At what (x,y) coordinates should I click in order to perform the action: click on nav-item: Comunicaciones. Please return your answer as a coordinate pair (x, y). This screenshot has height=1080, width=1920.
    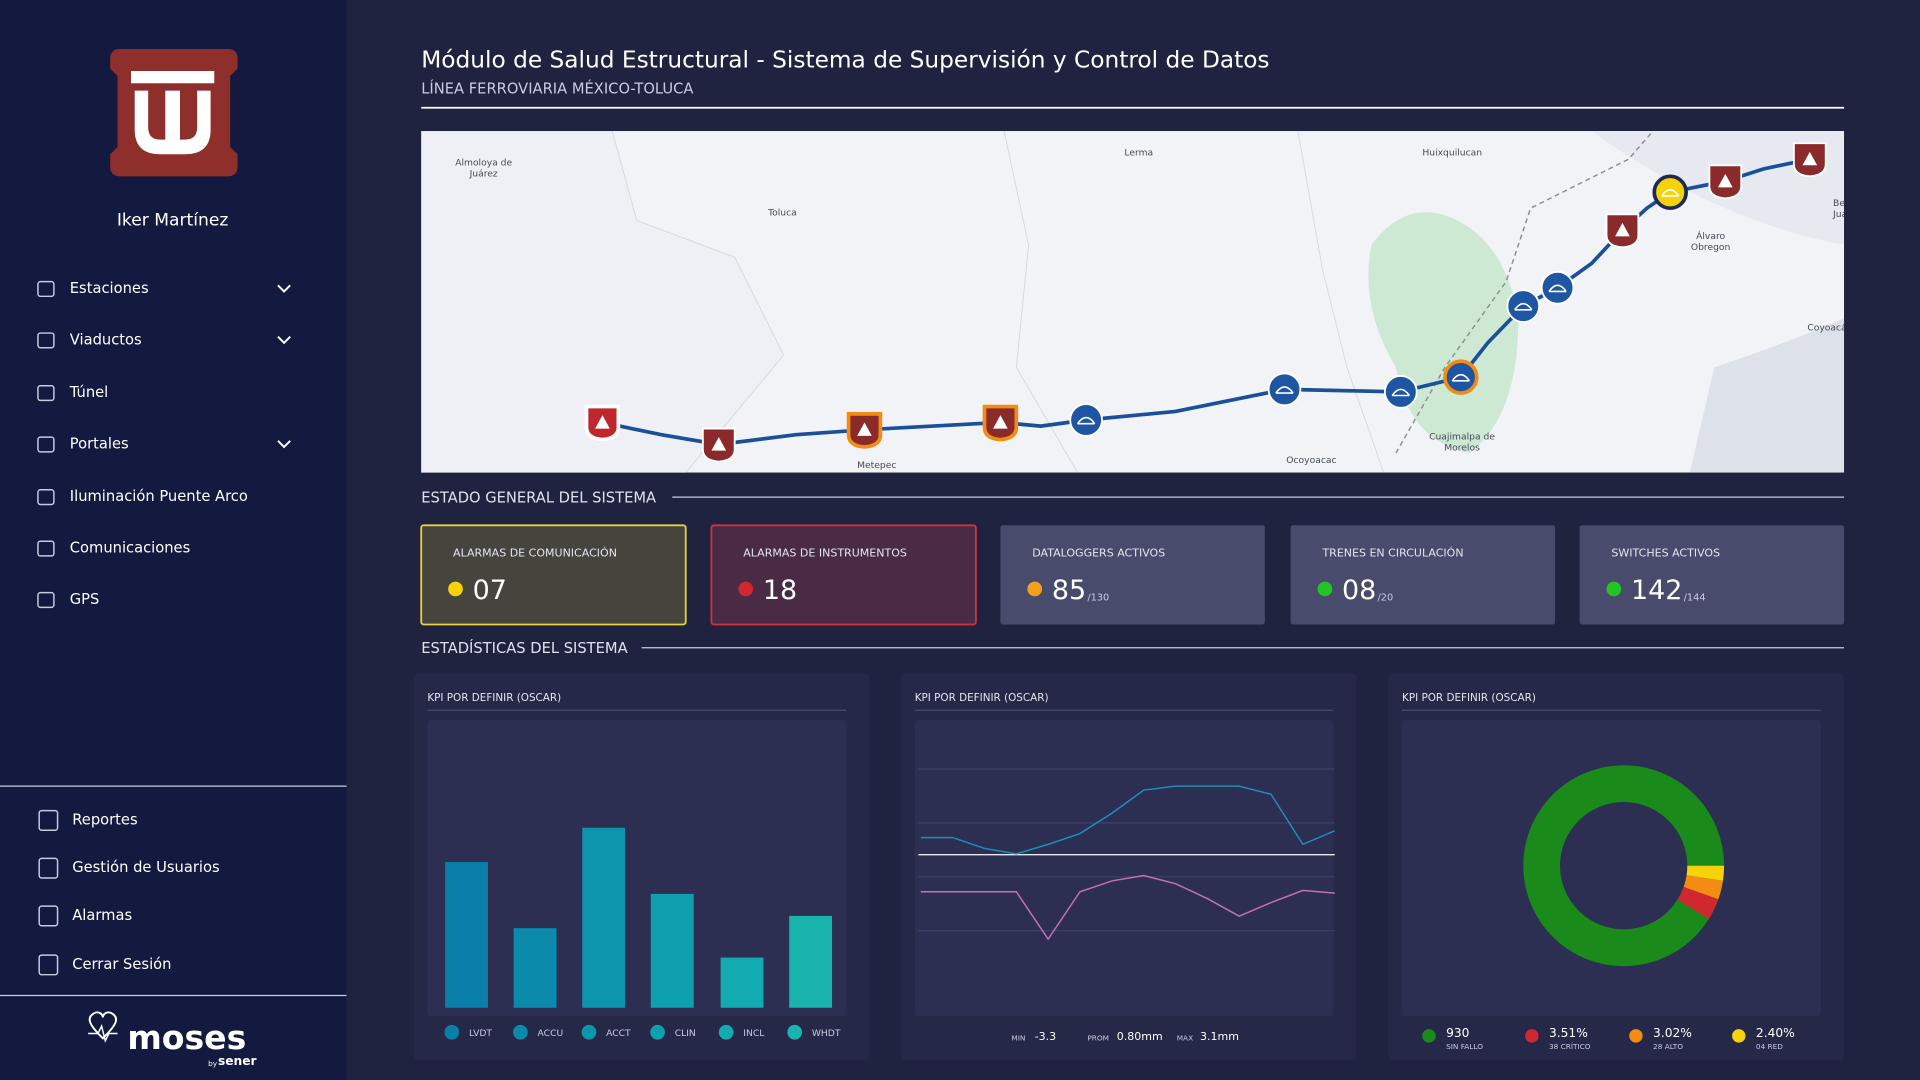
    Looking at the image, I should click on (113, 548).